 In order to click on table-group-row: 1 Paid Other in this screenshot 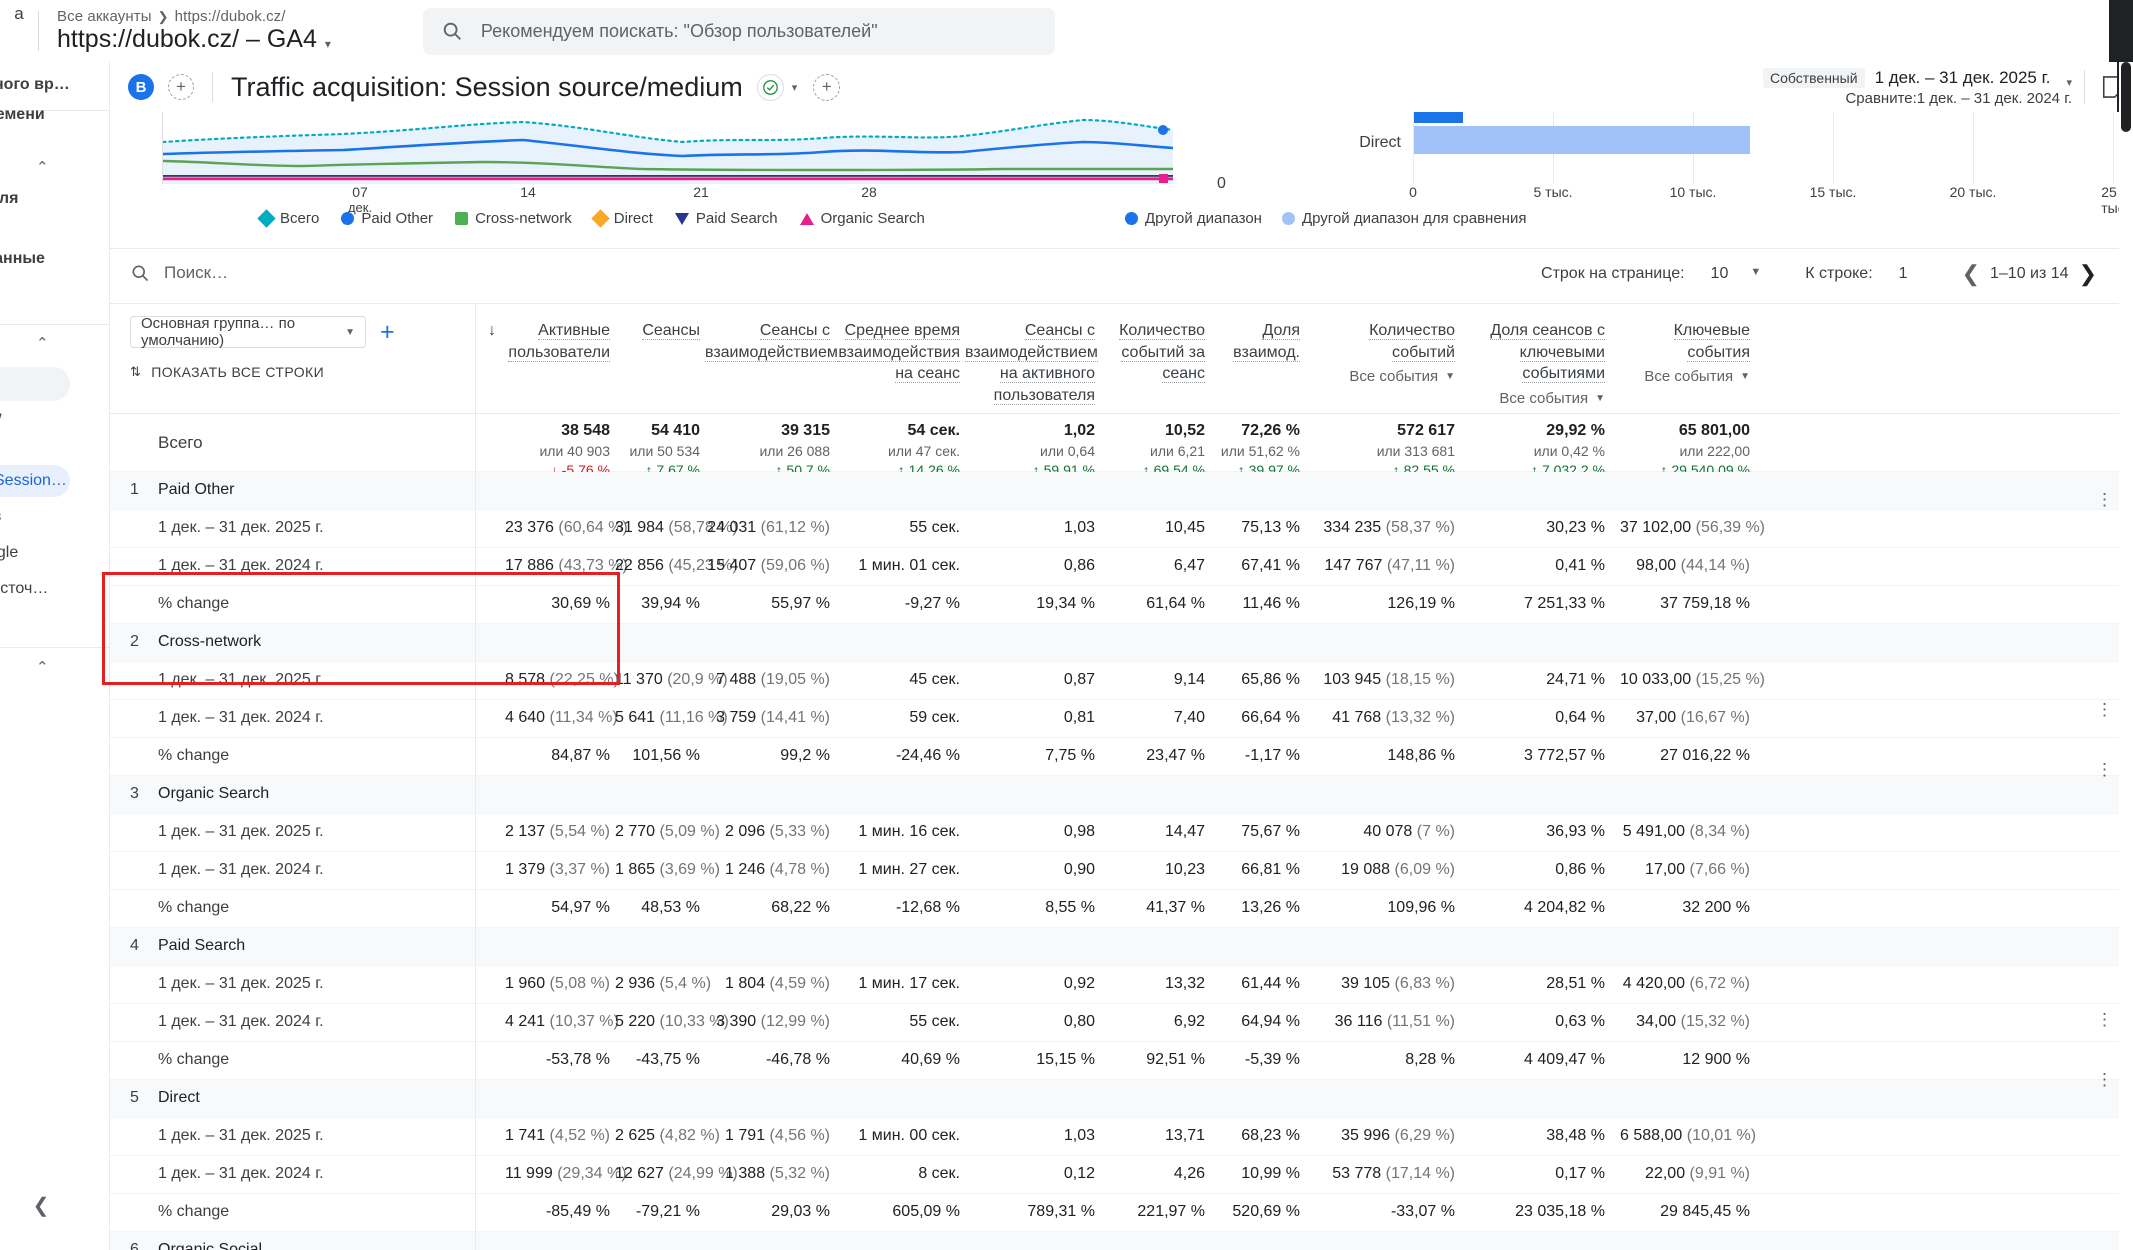, I will do `click(1121, 491)`.